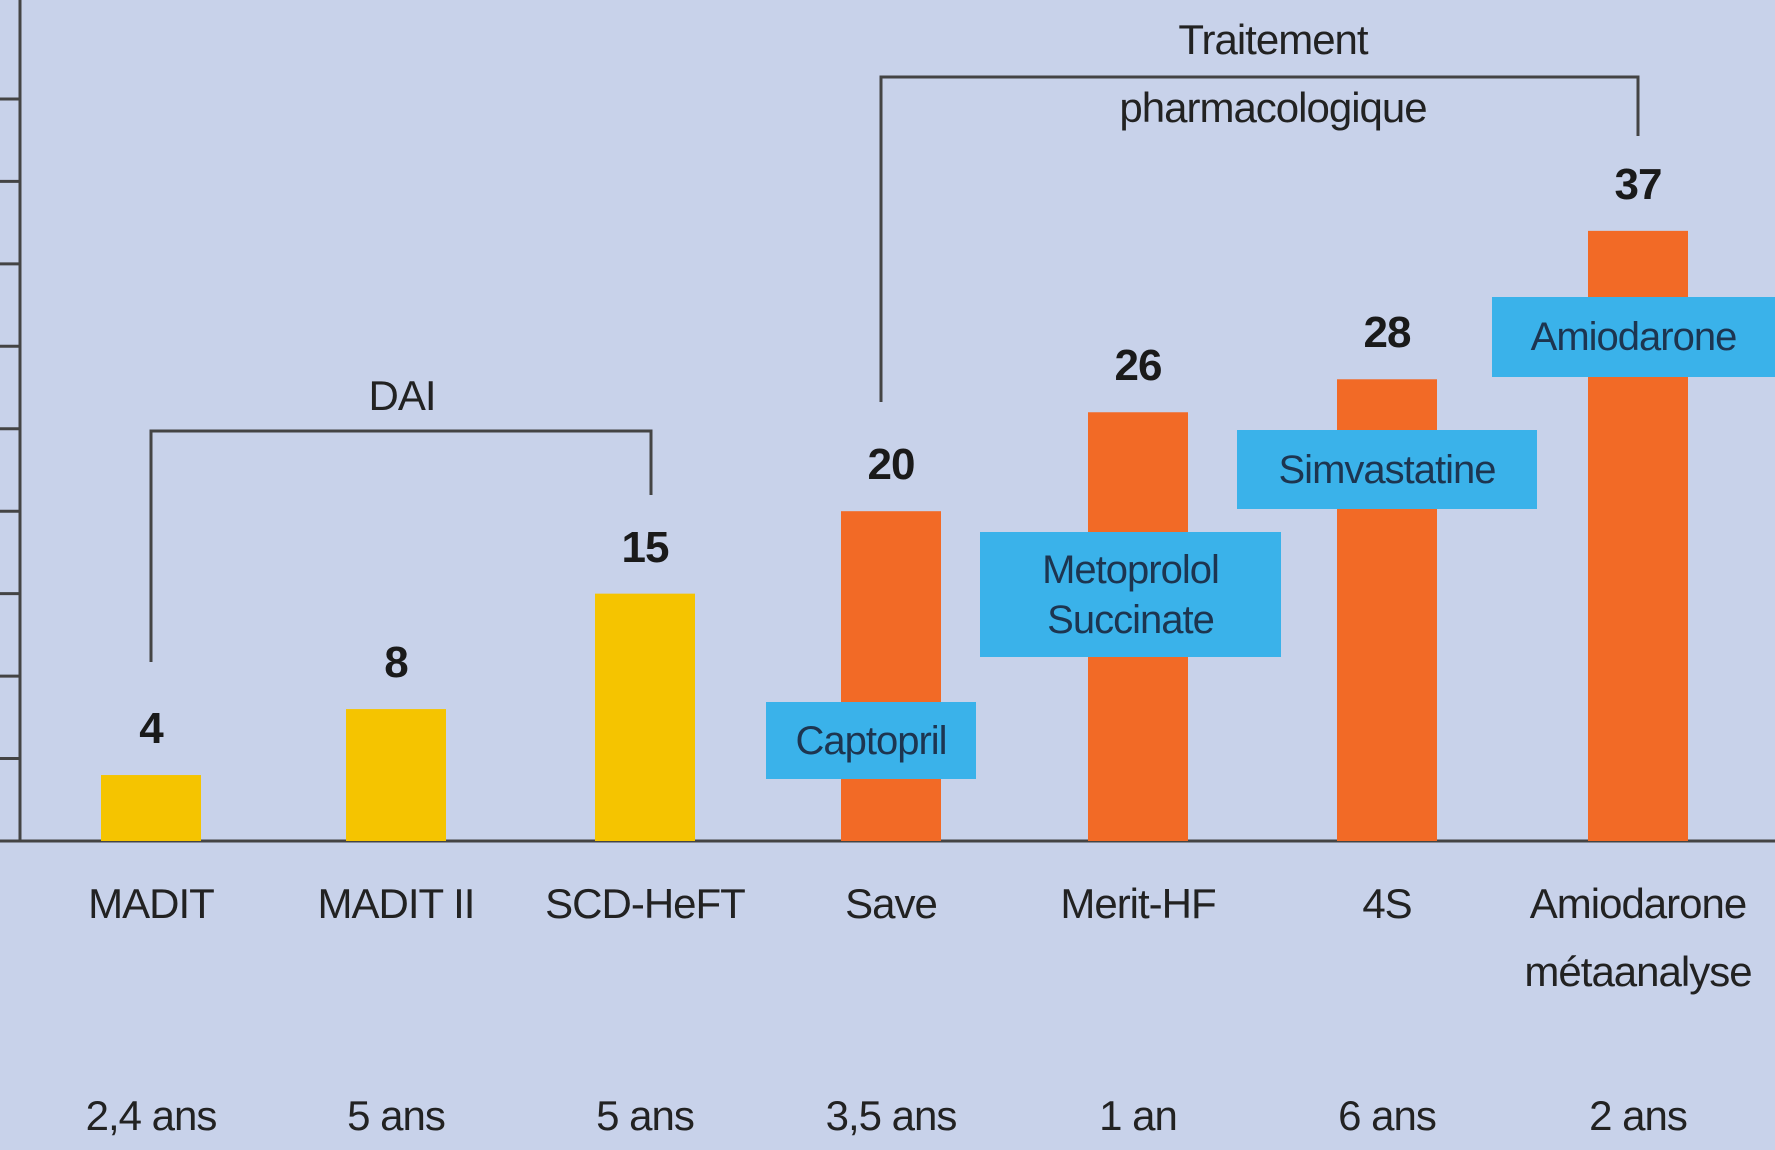  What do you see at coordinates (1138, 1115) in the screenshot?
I see `duration-label: 1 an` at bounding box center [1138, 1115].